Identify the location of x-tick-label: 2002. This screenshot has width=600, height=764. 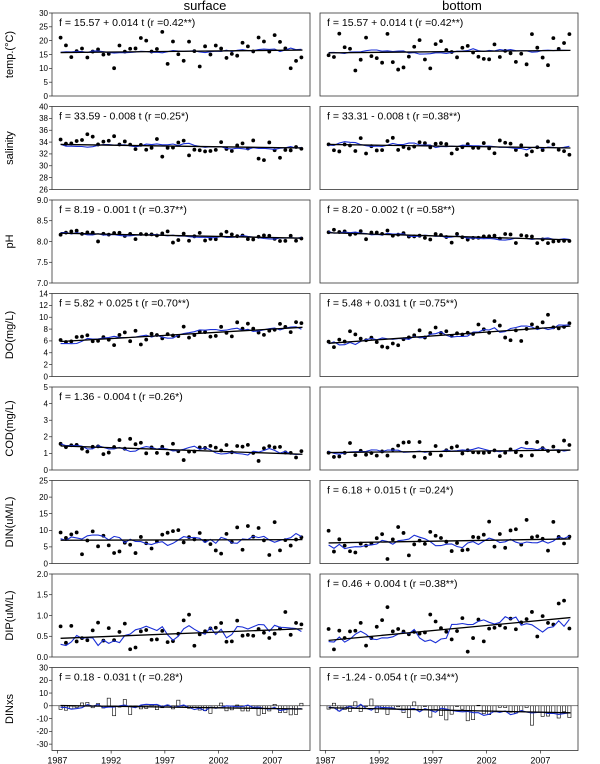
(487, 760).